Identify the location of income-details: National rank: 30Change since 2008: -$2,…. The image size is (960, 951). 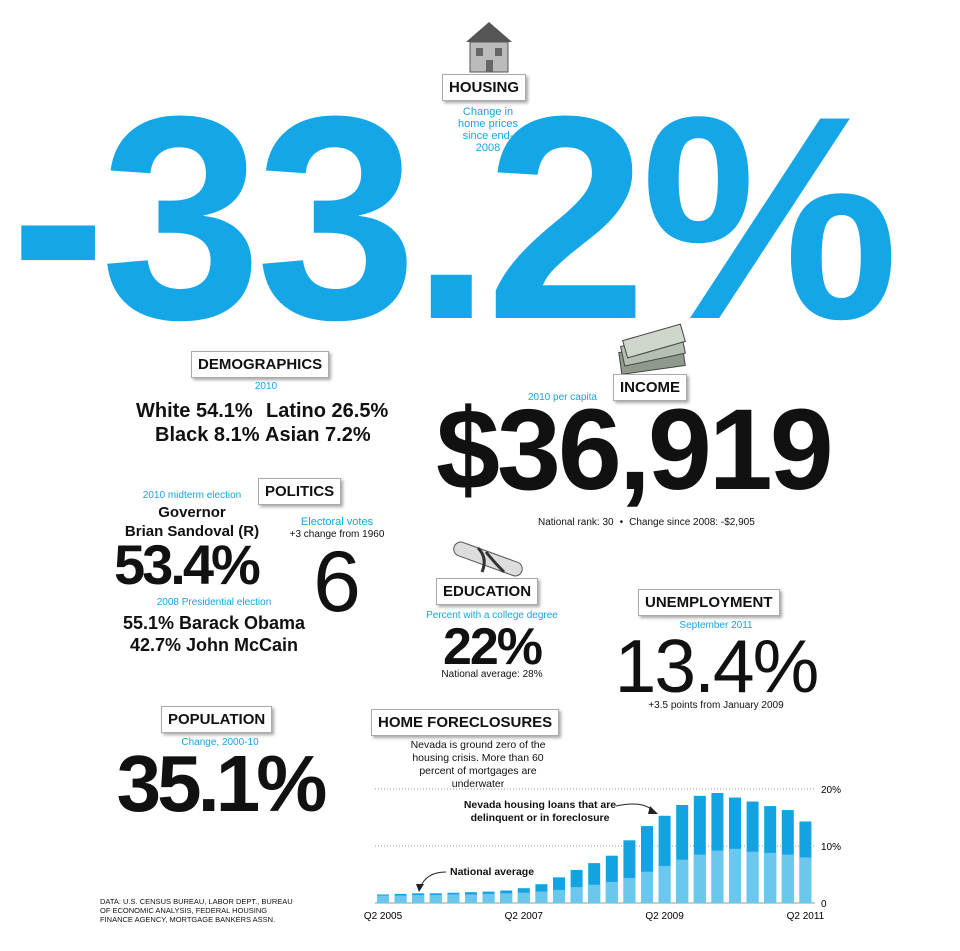
(646, 522).